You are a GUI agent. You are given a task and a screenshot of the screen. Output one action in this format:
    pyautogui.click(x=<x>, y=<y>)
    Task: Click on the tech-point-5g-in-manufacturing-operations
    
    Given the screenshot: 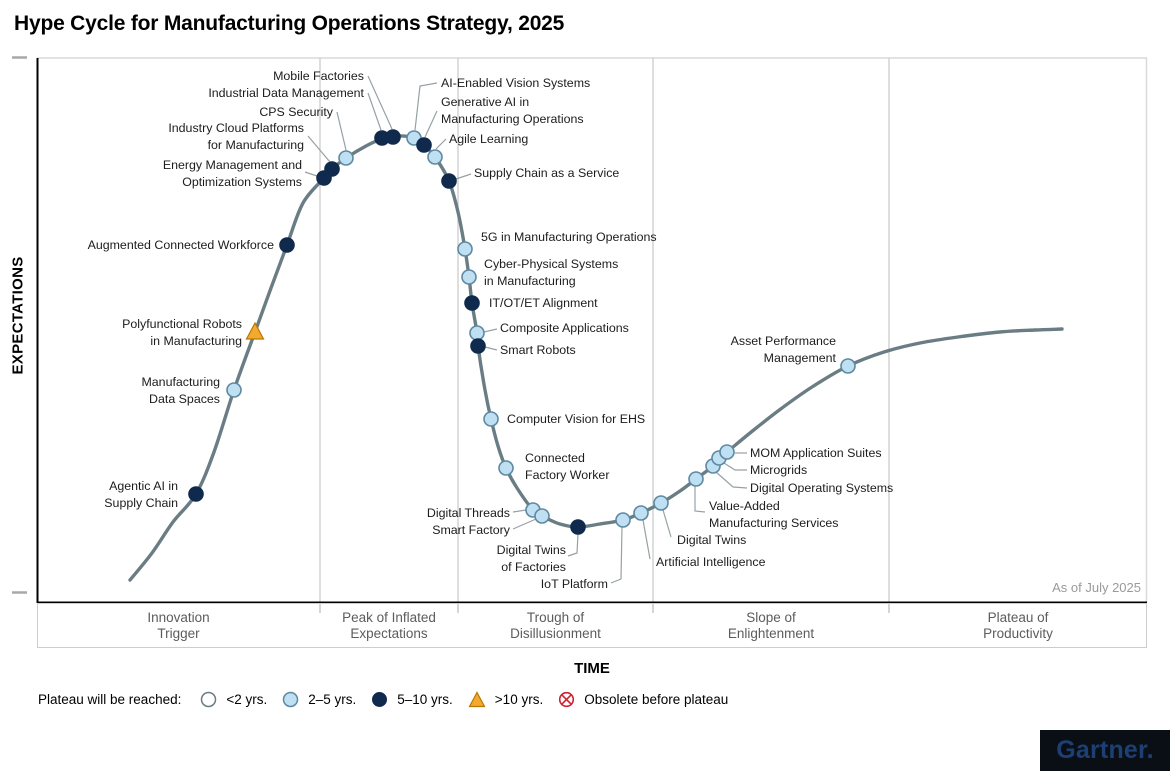 What is the action you would take?
    pyautogui.click(x=465, y=249)
    